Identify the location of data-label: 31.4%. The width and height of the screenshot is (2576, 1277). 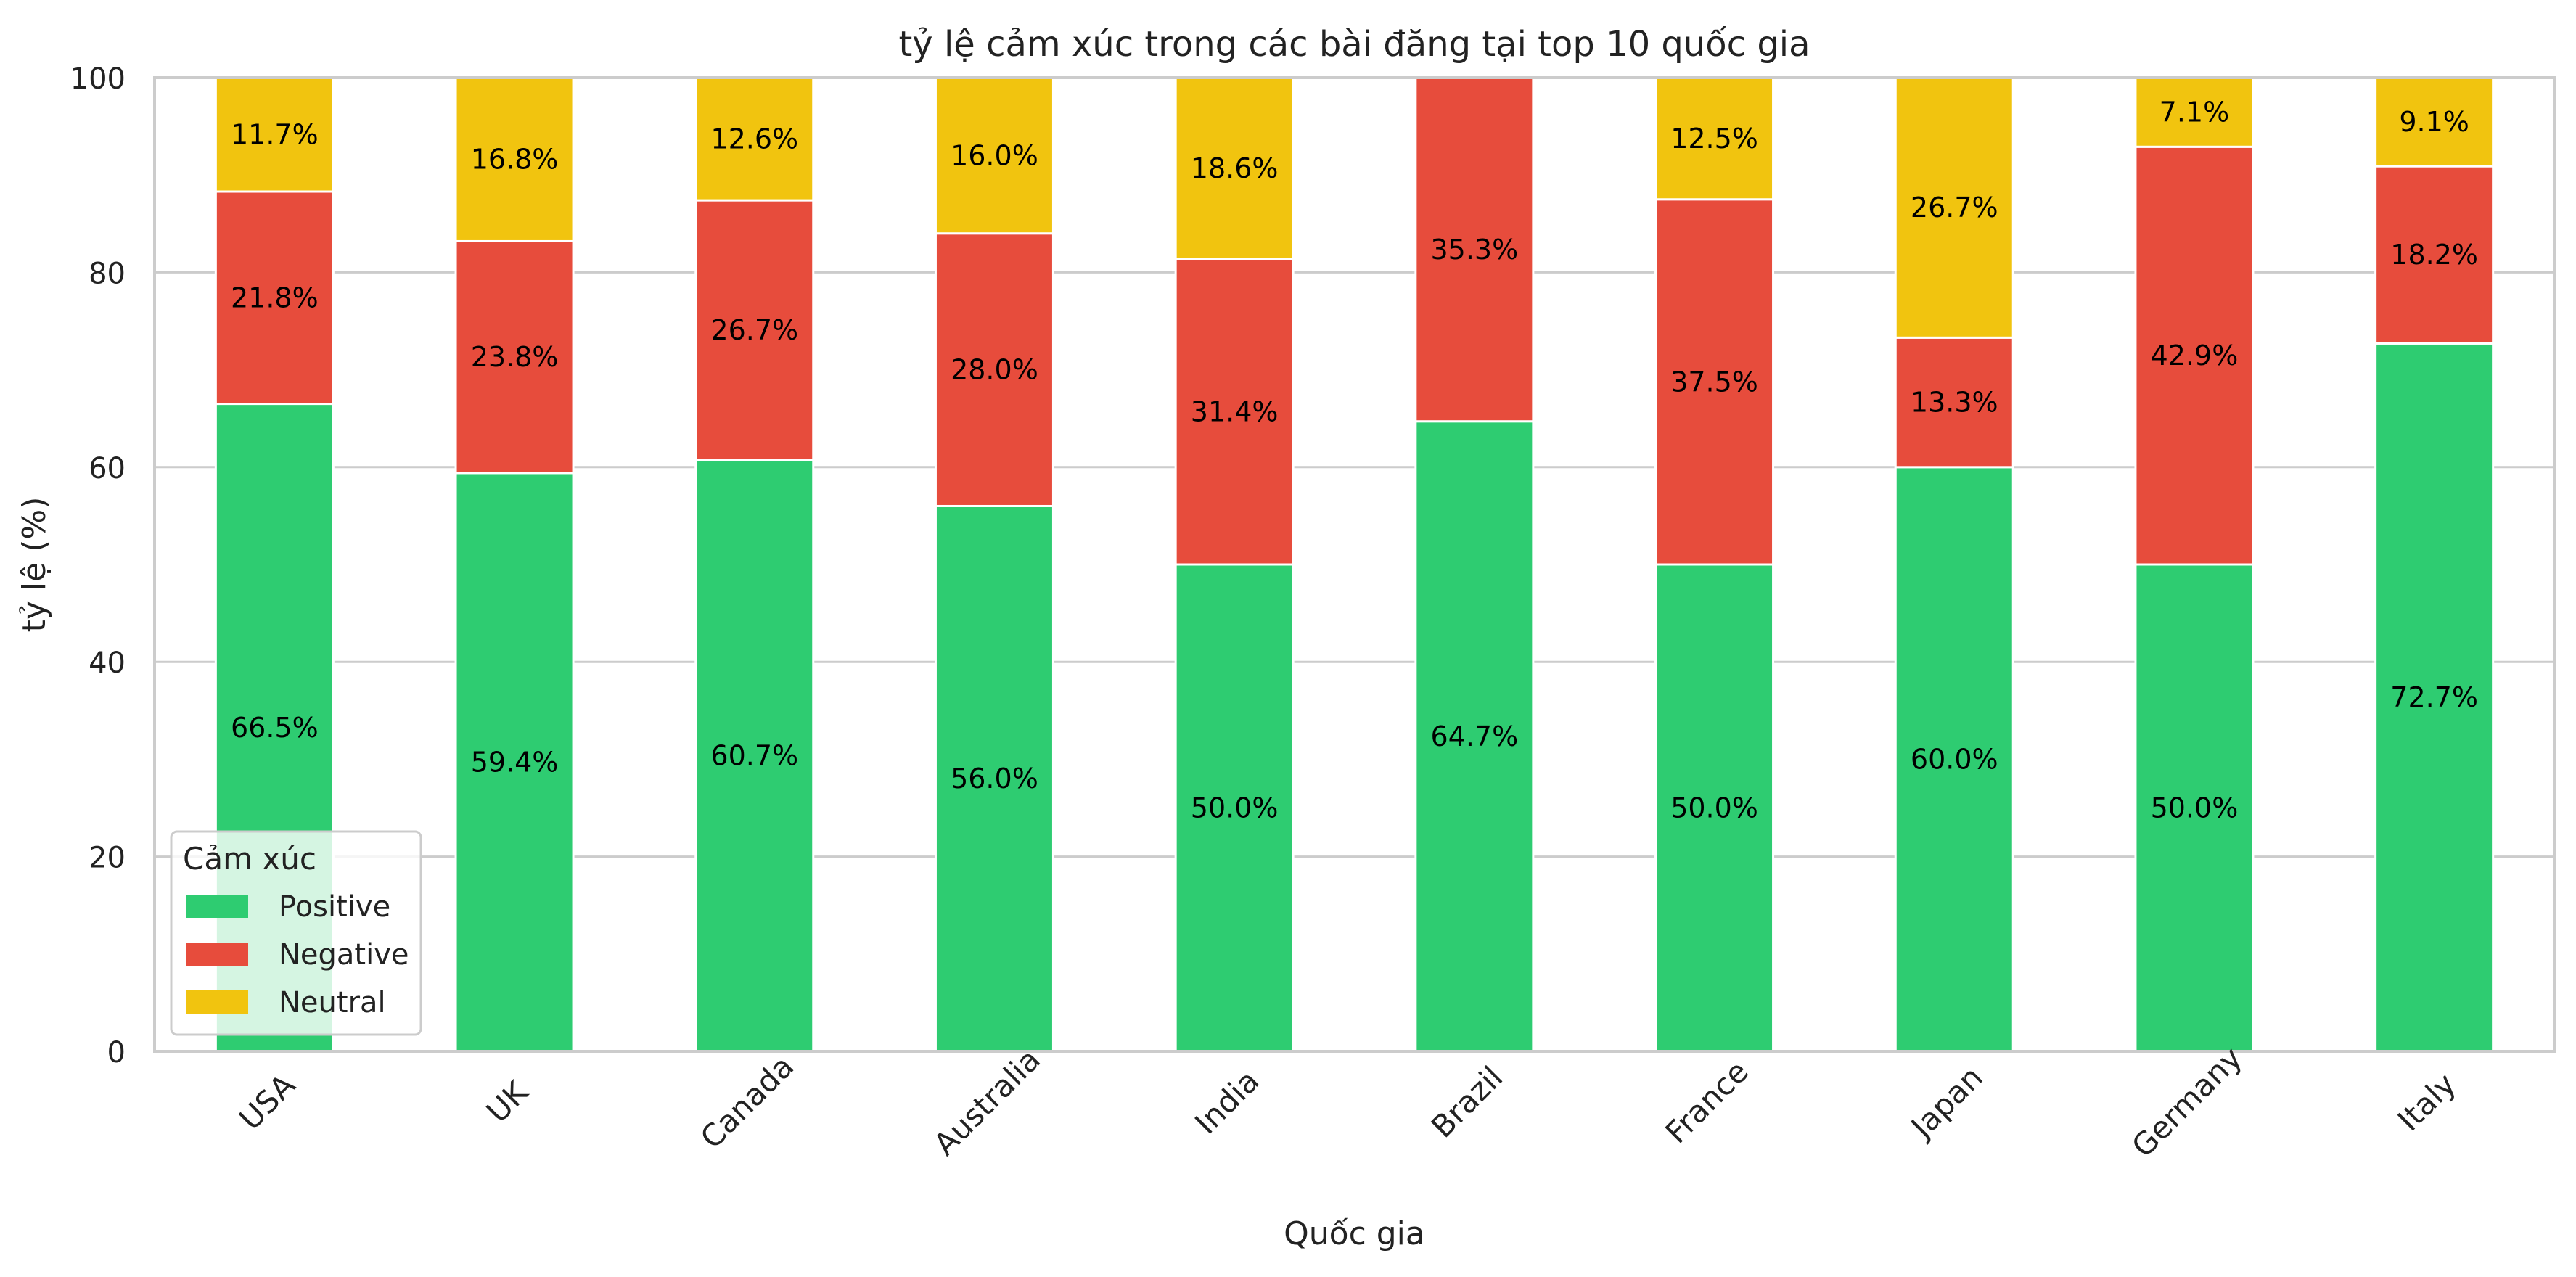
(1235, 411).